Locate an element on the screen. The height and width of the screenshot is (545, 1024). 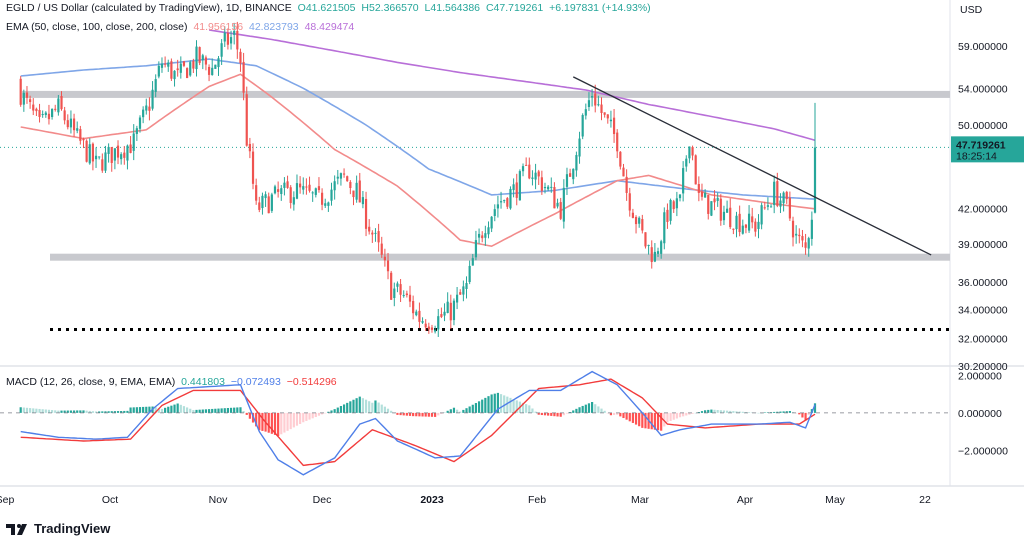
ema50-value: 41.956156 is located at coordinates (218, 27).